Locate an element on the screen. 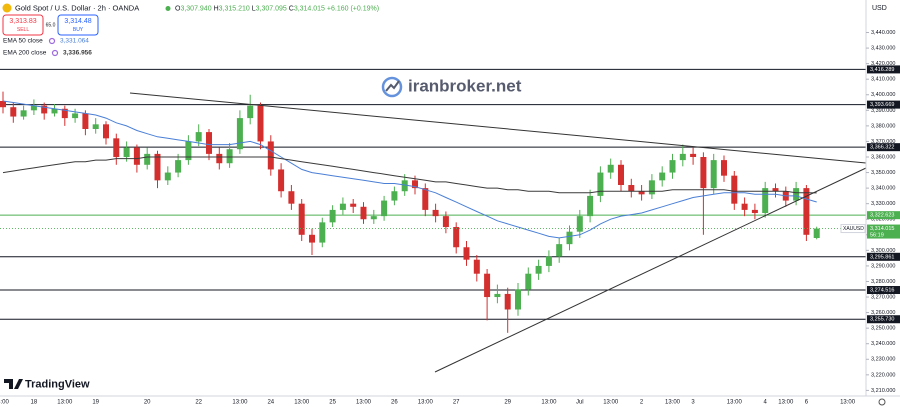 This screenshot has height=407, width=900. ohlc-change: +6.160 (+0.19%) is located at coordinates (353, 8).